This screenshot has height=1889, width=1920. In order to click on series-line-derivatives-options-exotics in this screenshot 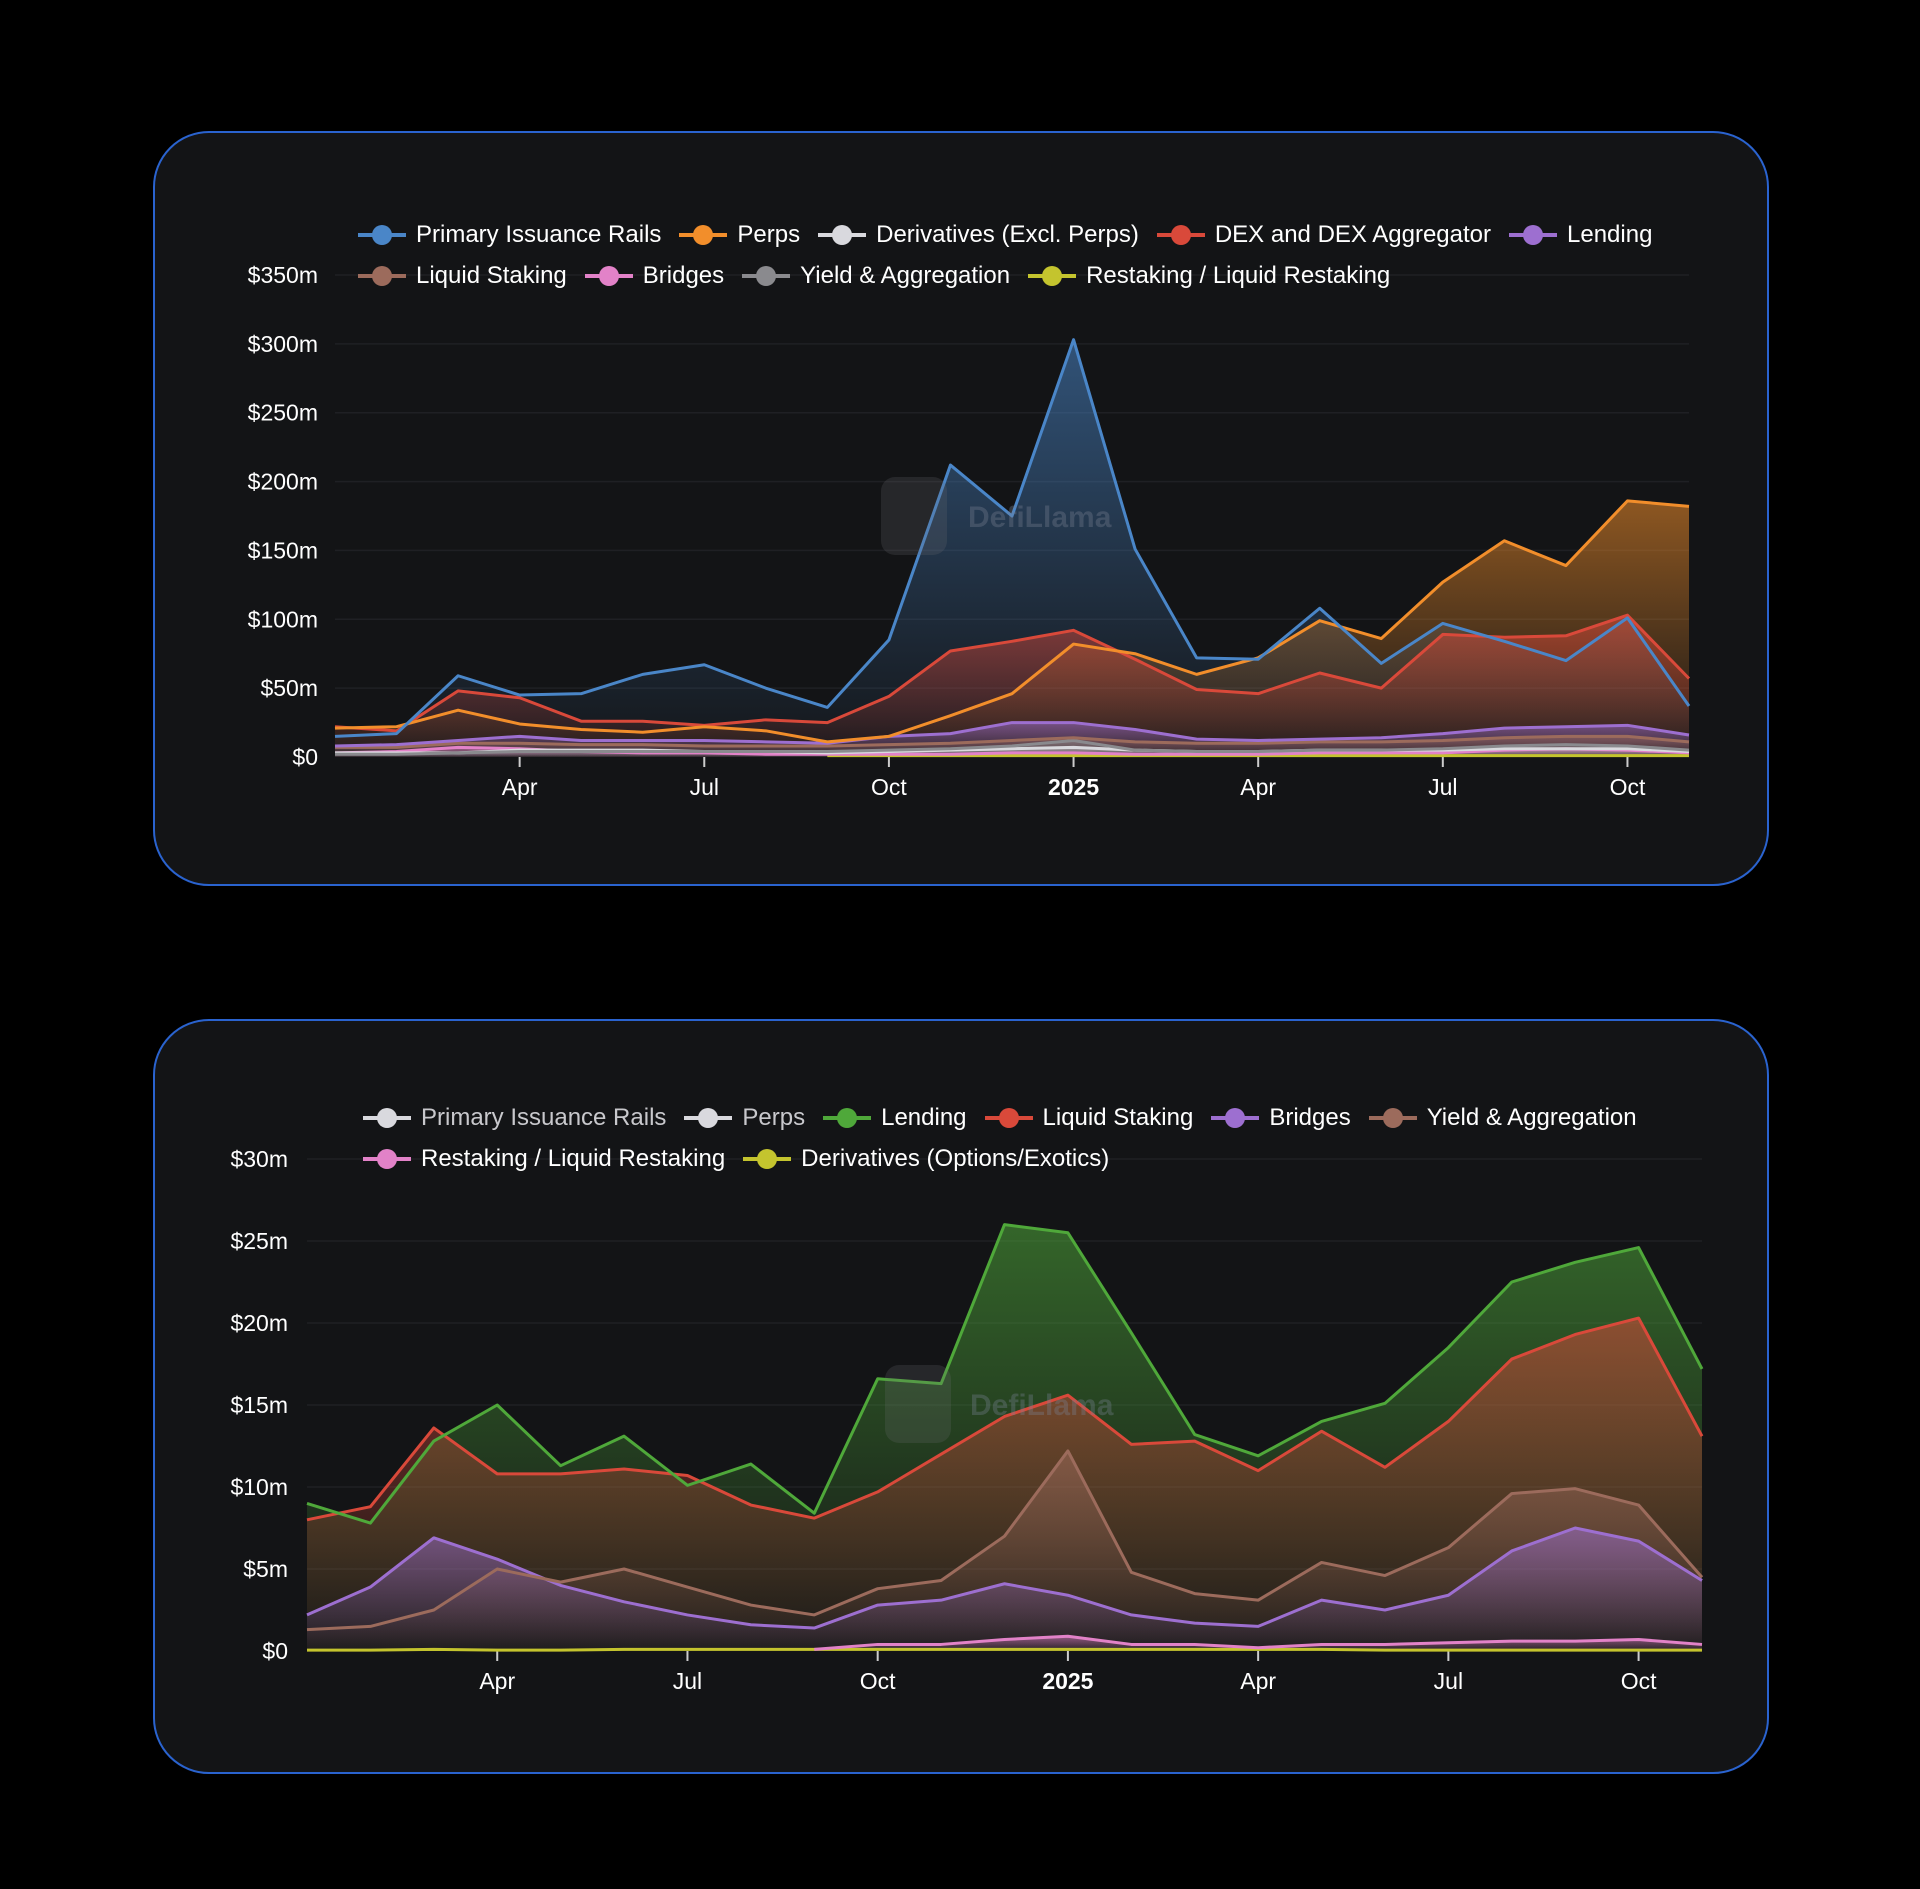, I will do `click(1004, 1649)`.